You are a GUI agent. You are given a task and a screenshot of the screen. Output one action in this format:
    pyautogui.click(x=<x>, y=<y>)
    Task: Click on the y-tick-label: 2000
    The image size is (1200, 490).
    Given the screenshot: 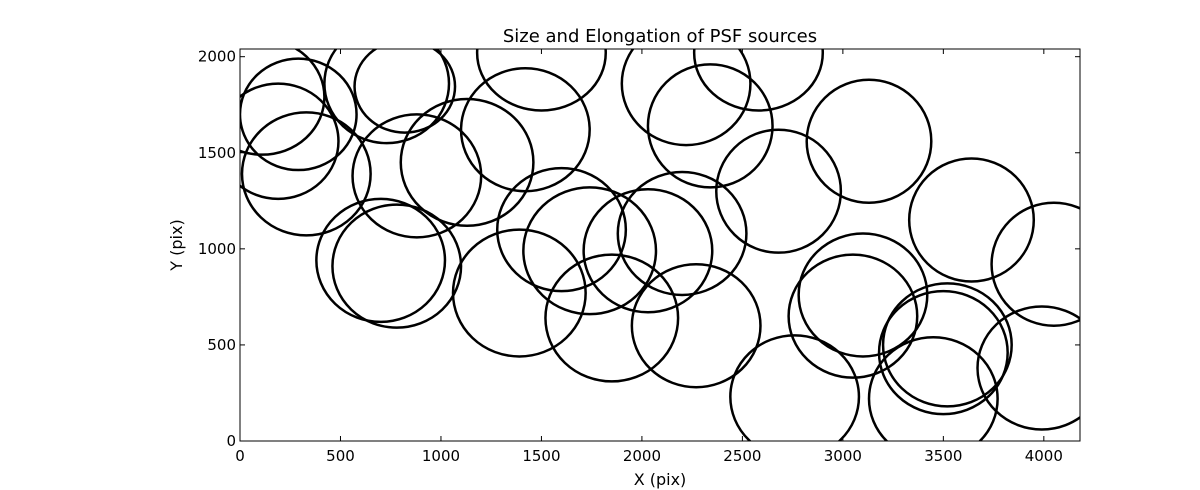 What is the action you would take?
    pyautogui.click(x=217, y=57)
    